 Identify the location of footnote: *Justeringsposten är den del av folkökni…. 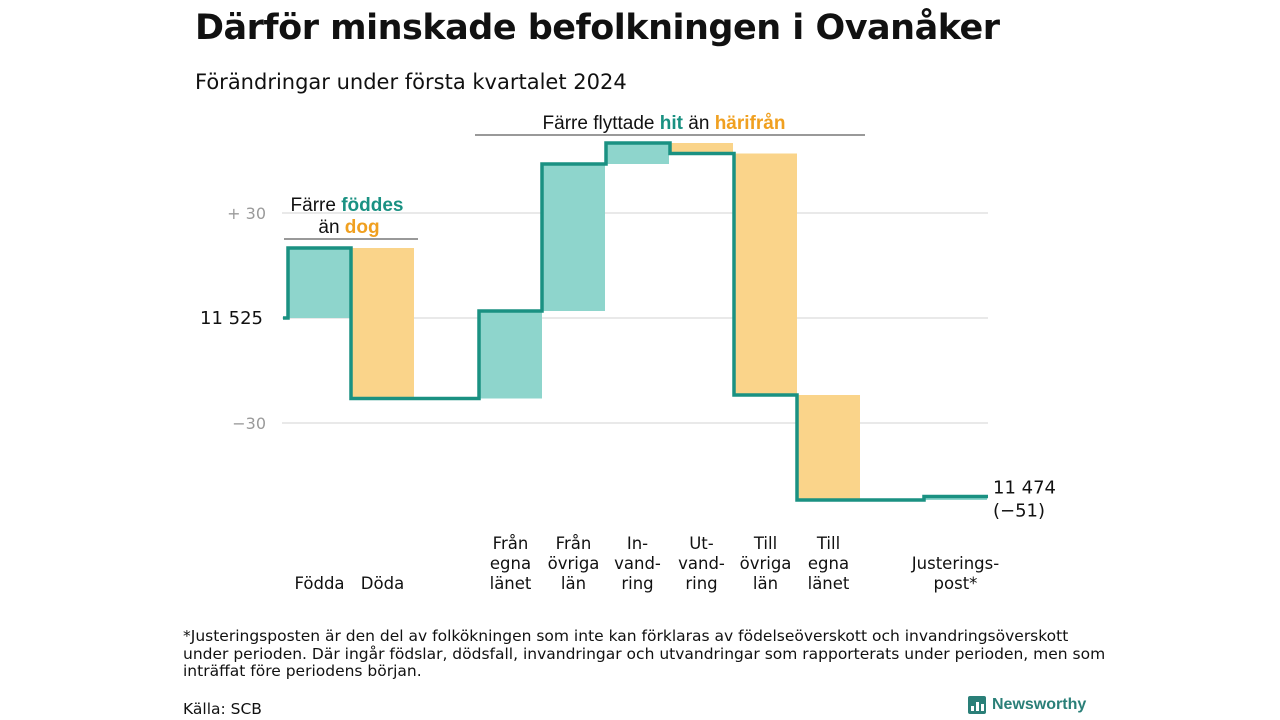
(644, 653).